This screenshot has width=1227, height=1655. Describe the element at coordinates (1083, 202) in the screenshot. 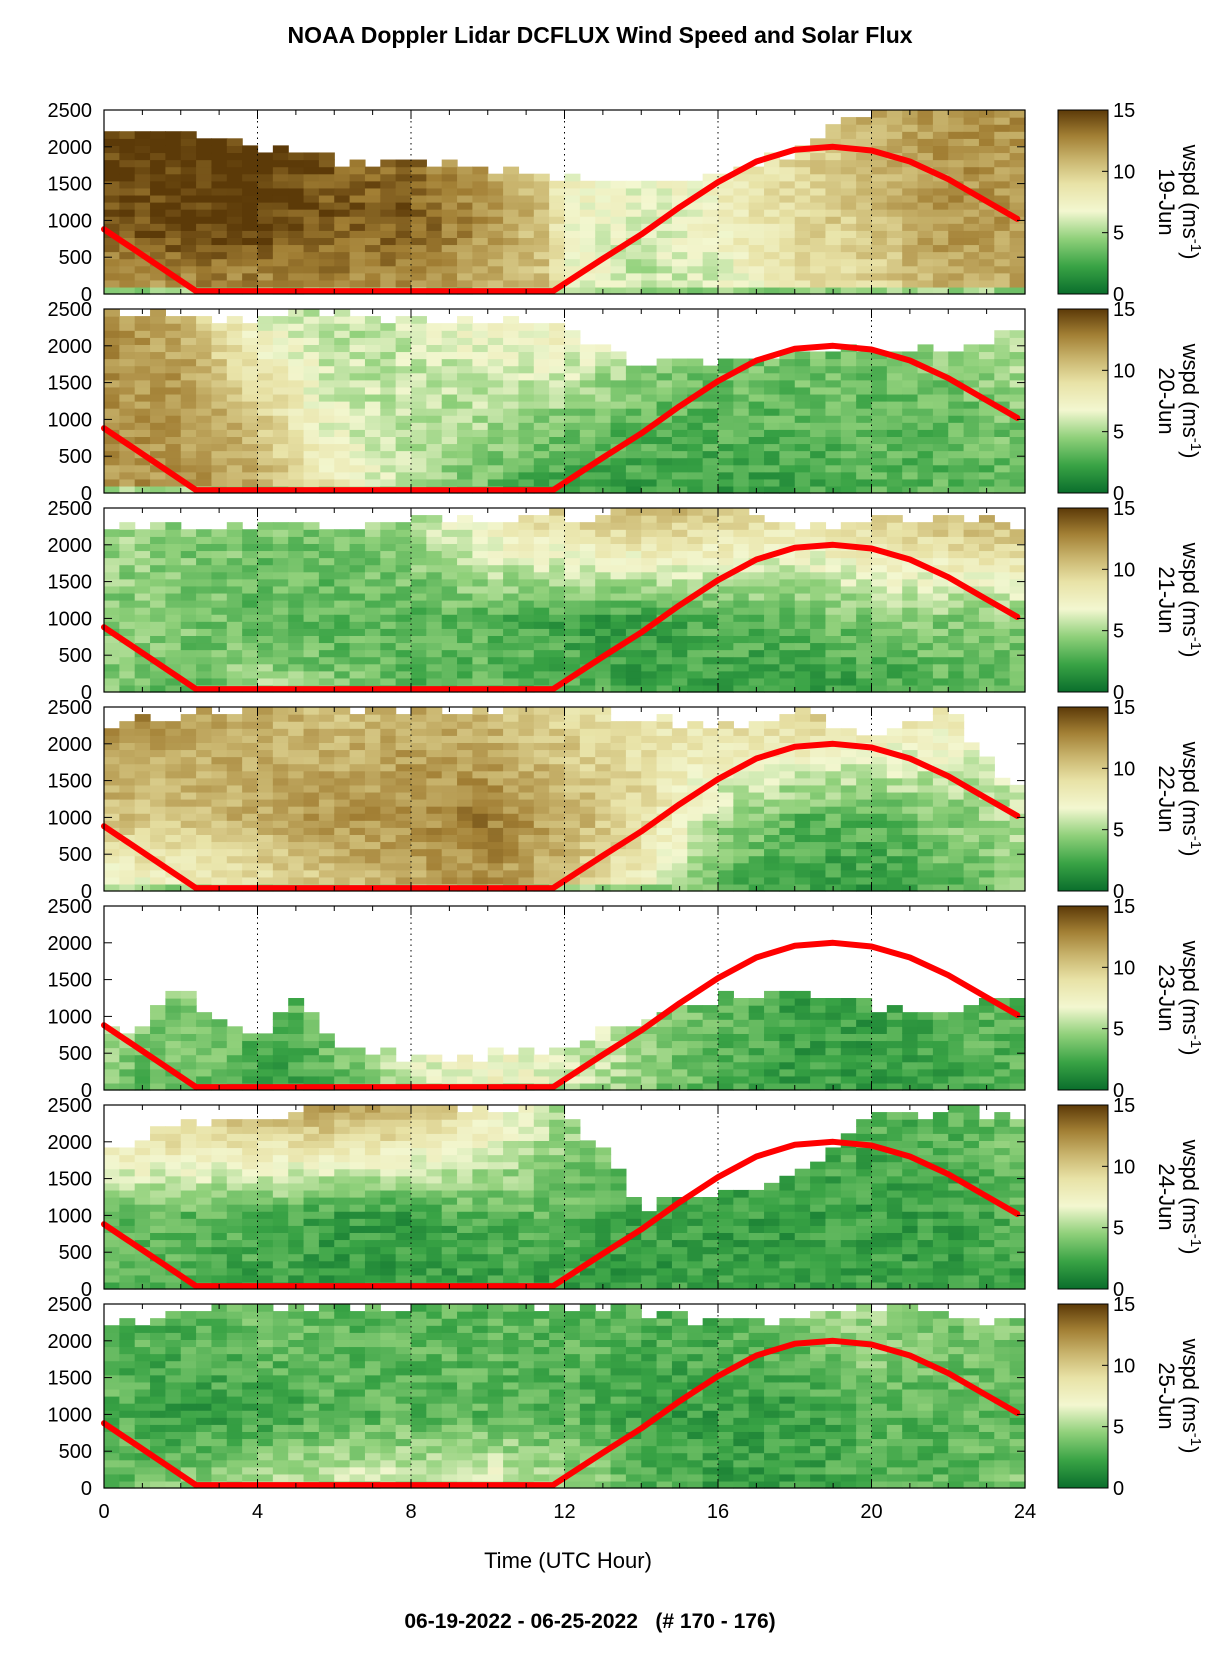

I see `colorbar-gradient` at that location.